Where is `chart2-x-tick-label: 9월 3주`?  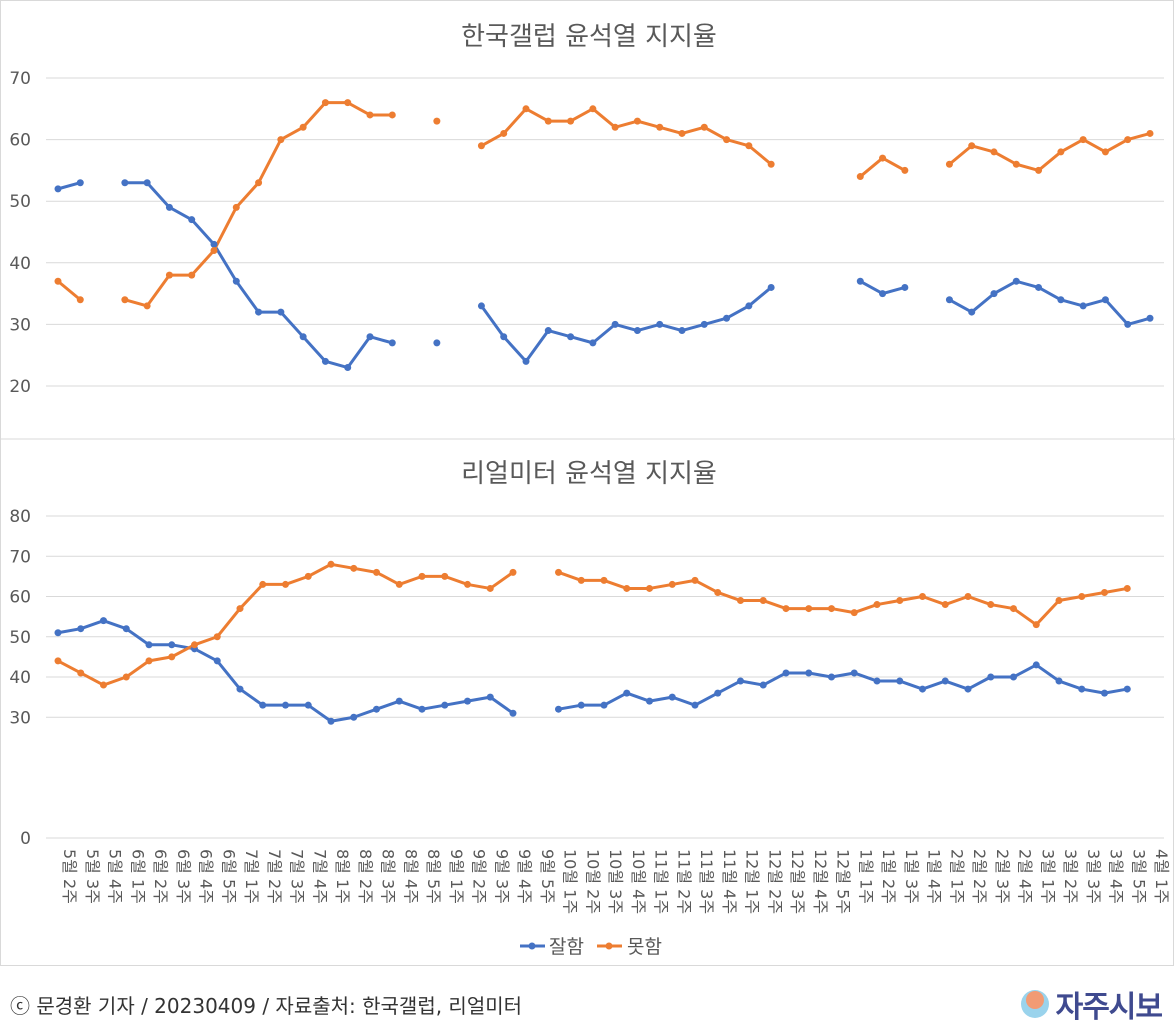 chart2-x-tick-label: 9월 3주 is located at coordinates (501, 876).